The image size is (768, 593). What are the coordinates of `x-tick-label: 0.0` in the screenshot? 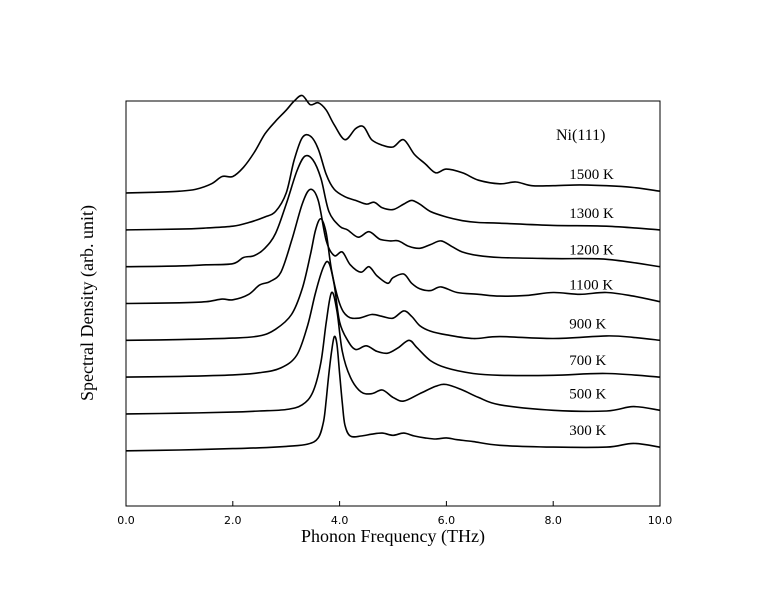 It's located at (126, 520).